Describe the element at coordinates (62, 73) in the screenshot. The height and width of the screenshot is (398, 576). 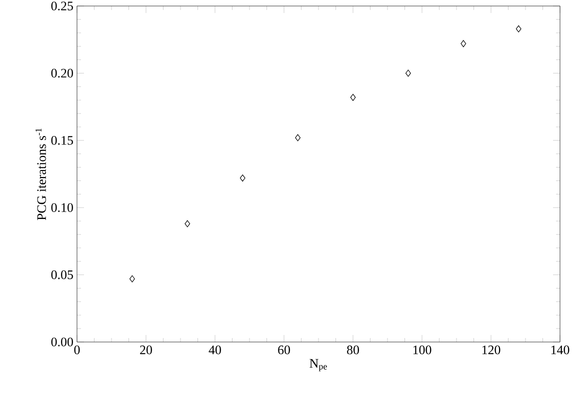
I see `y-tick-label: 0.20` at that location.